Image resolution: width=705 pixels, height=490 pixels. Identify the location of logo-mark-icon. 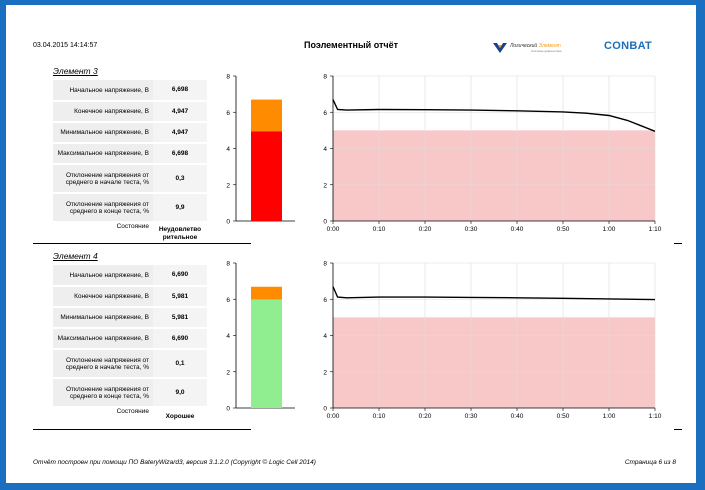
(500, 48).